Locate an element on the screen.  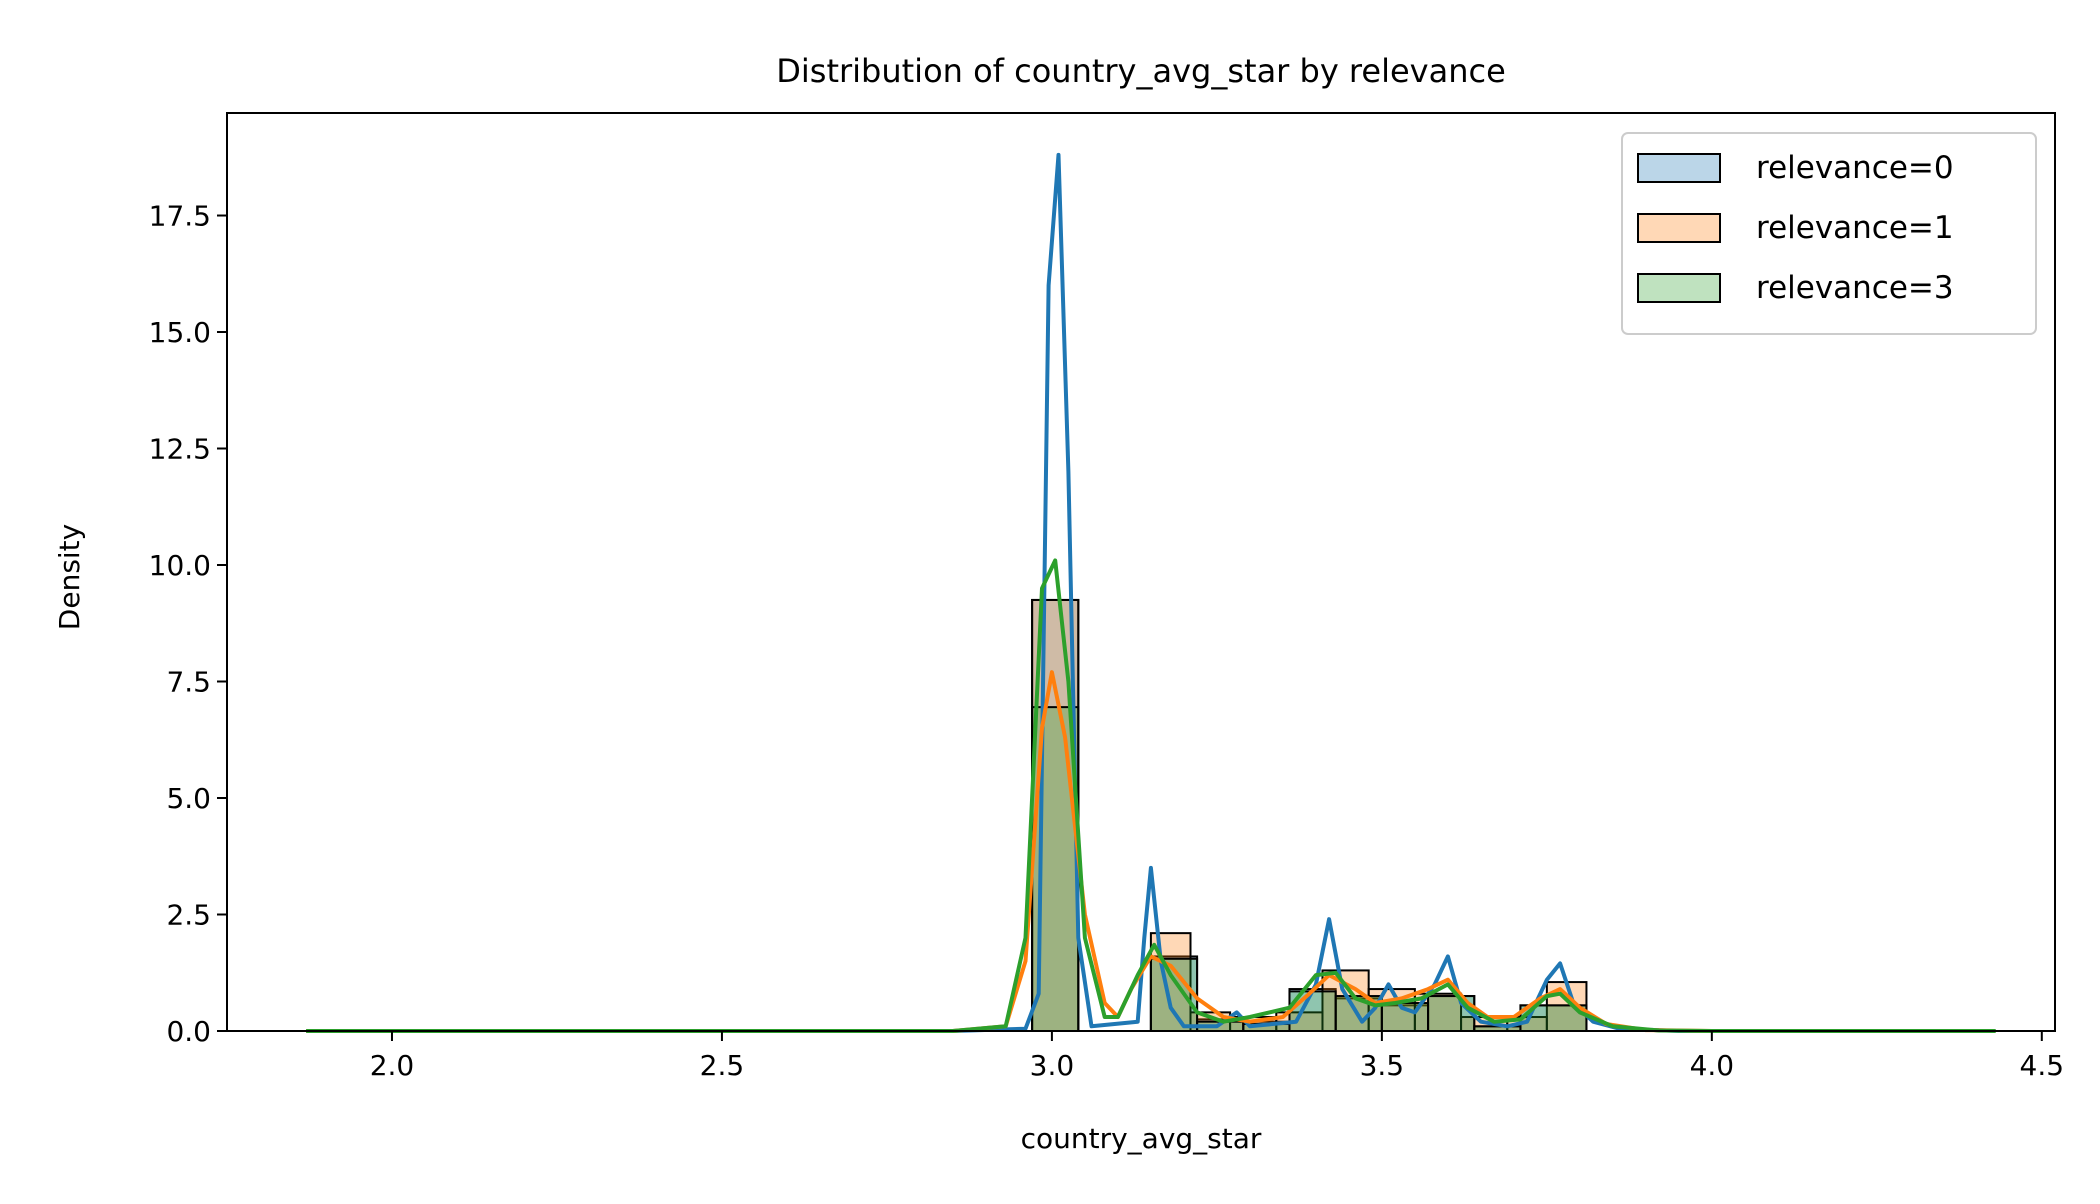
x-tick-label: 4.0 is located at coordinates (1712, 1065).